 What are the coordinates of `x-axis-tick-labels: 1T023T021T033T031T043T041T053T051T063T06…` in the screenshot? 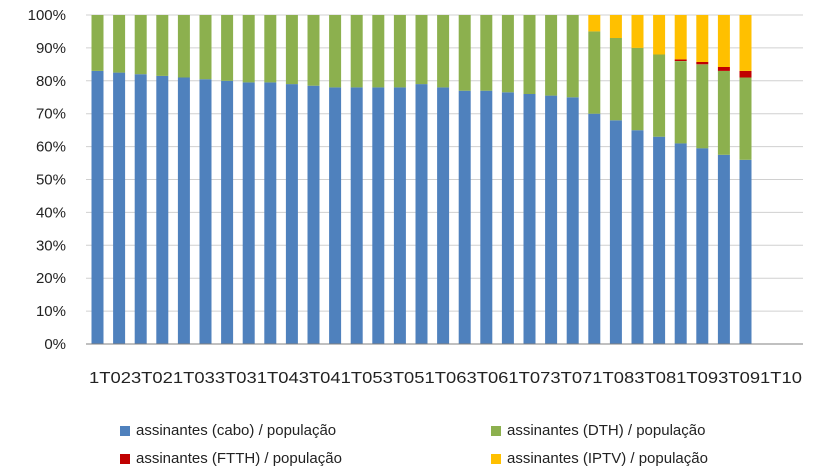 It's located at (445, 378).